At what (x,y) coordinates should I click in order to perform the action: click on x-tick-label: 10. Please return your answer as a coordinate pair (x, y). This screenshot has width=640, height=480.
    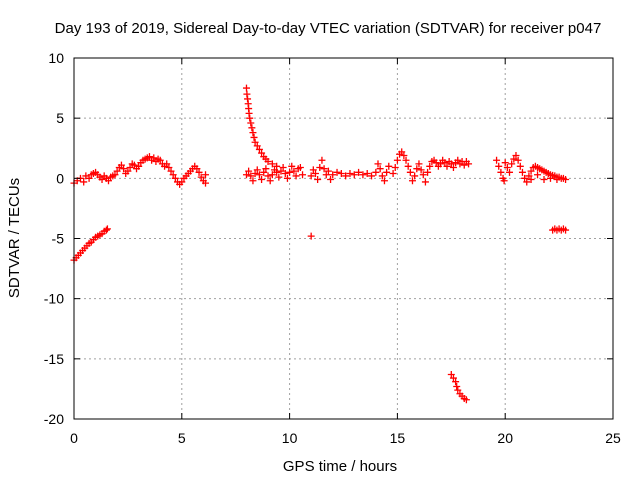
    Looking at the image, I should click on (290, 438).